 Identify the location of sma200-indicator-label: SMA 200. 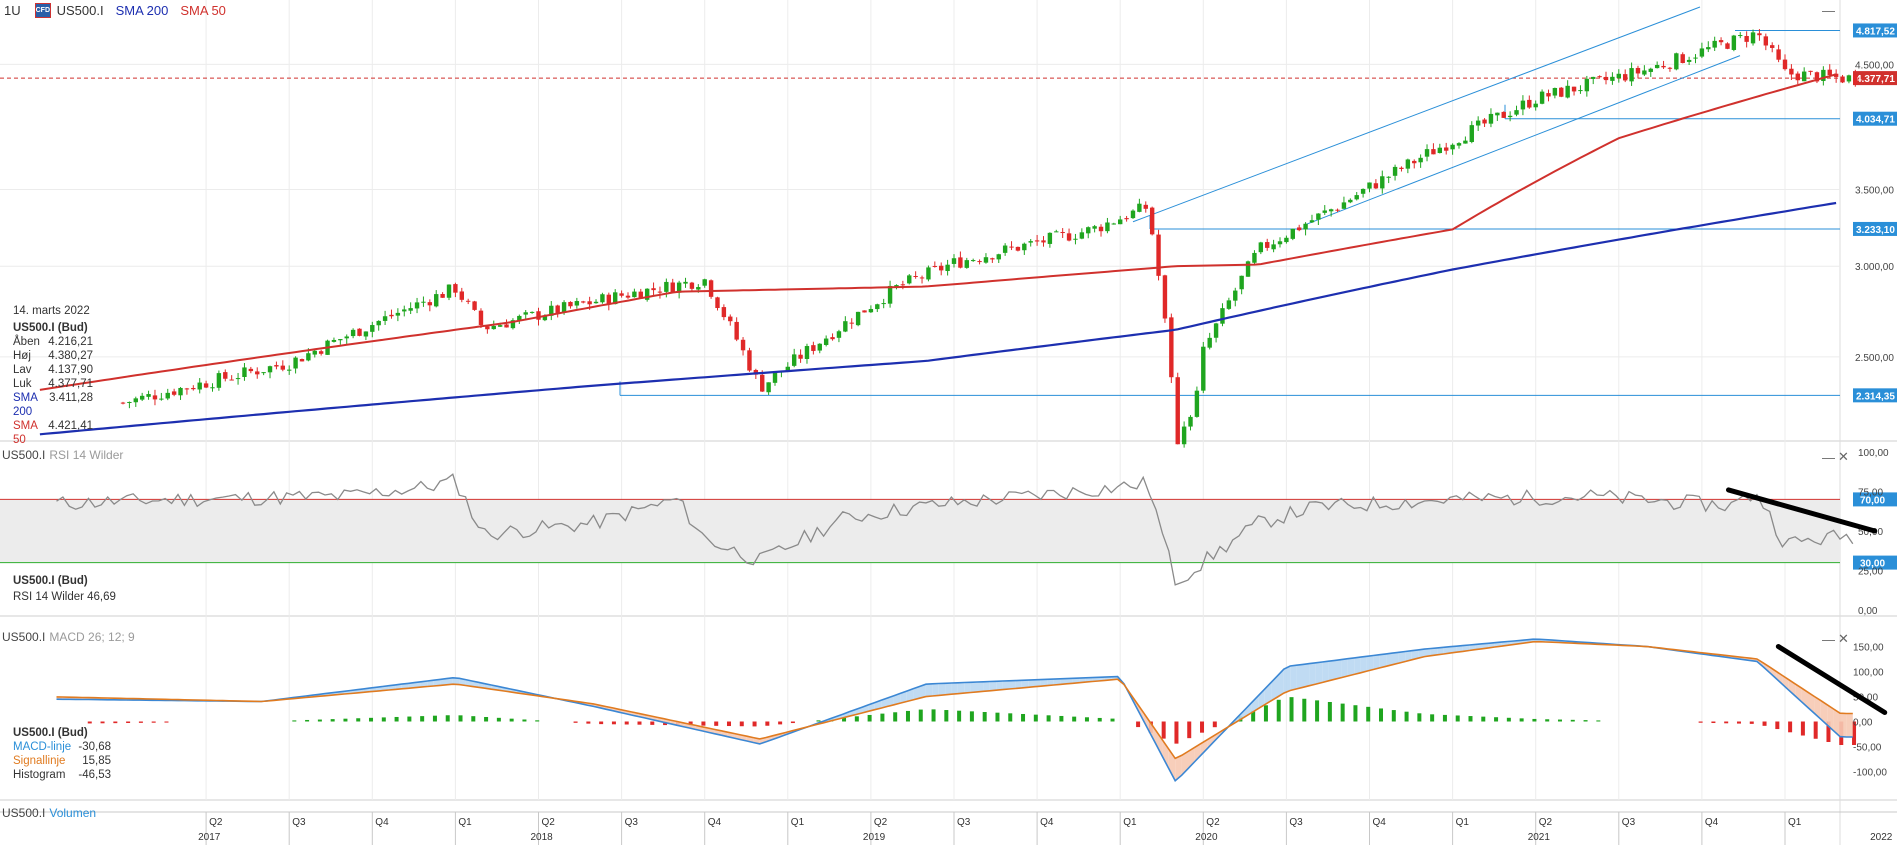
(142, 10).